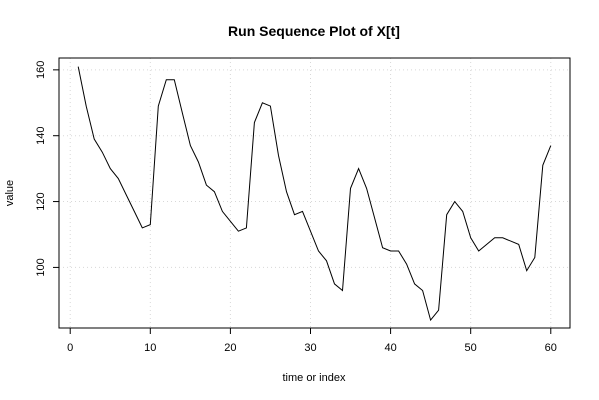 This screenshot has width=599, height=400. I want to click on chart-title: Run Sequence Plot of X[t], so click(314, 31).